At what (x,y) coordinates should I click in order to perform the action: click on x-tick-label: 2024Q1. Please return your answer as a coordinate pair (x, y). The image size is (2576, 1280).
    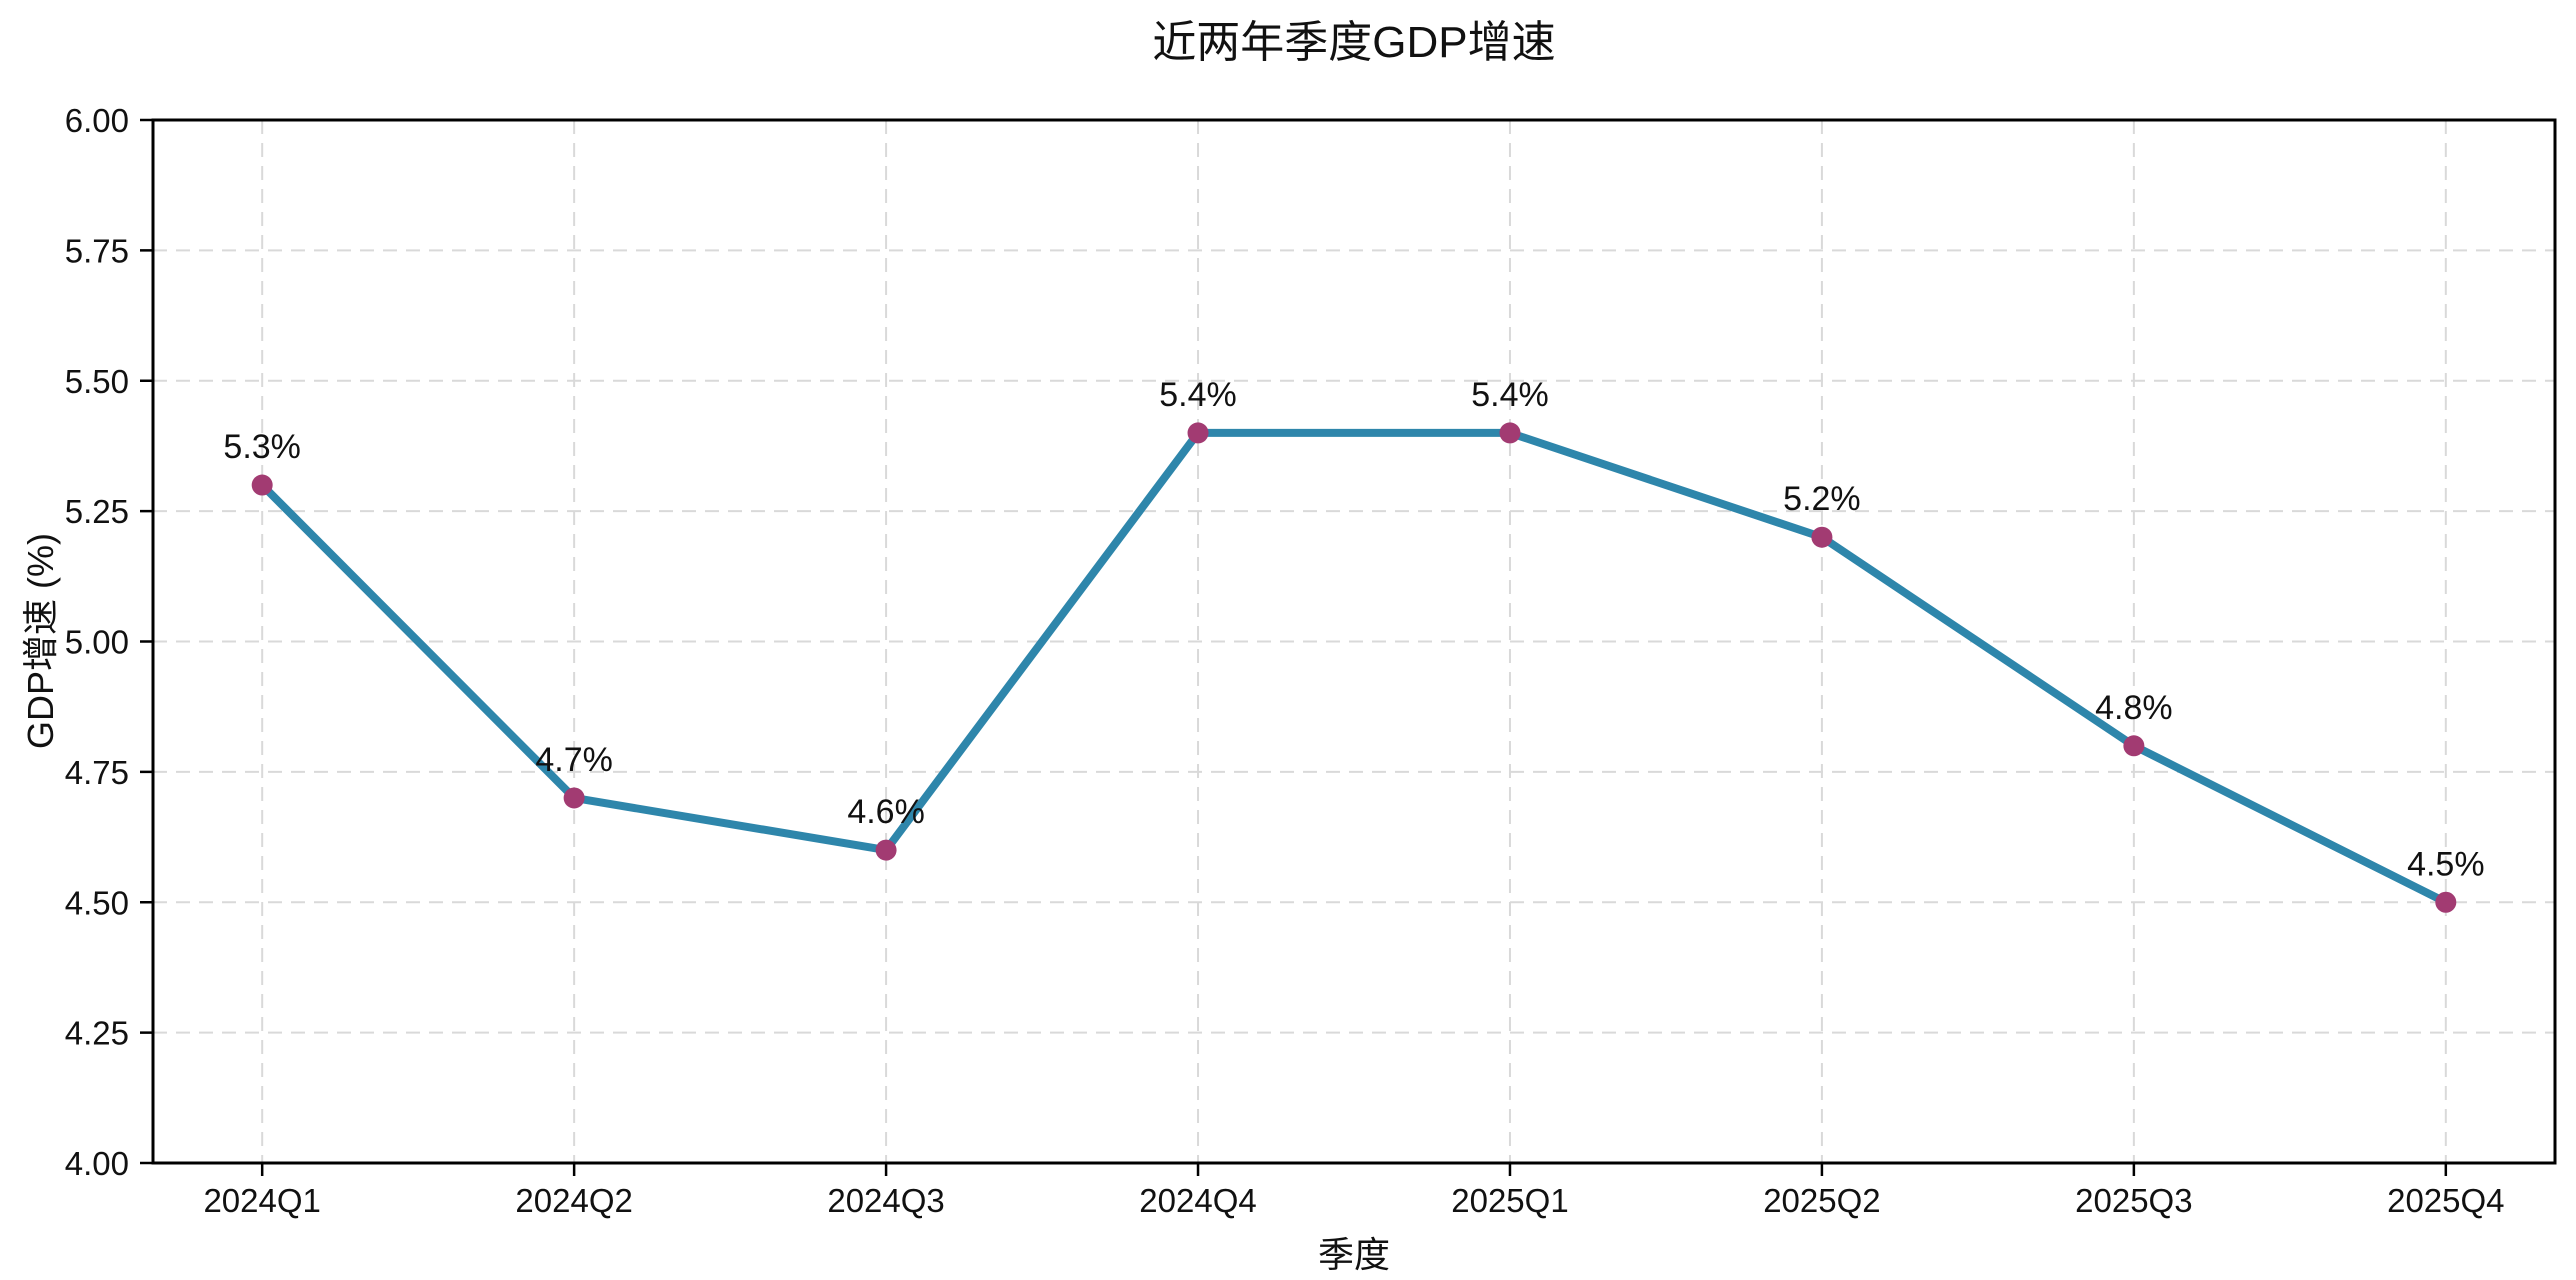
    Looking at the image, I should click on (261, 1200).